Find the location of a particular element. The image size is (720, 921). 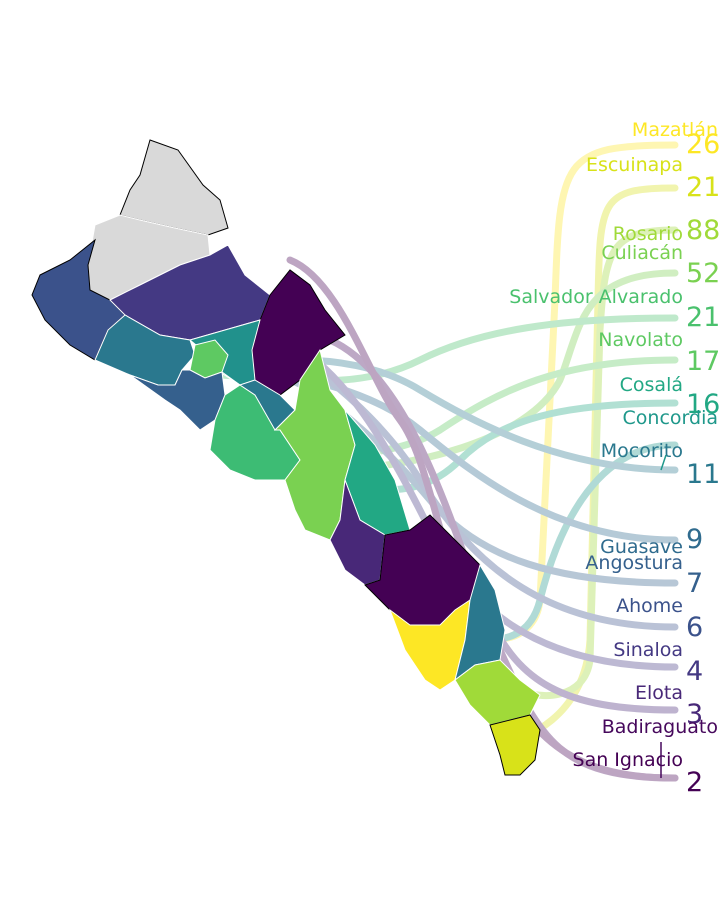

municipality-rosario is located at coordinates (497, 692).